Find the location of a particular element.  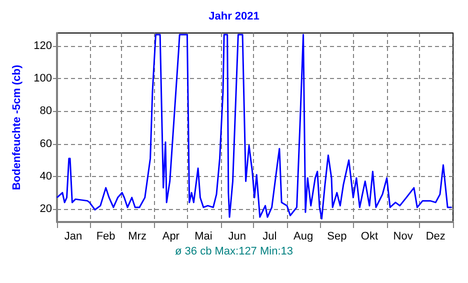

x-tick-label: Sep is located at coordinates (337, 236).